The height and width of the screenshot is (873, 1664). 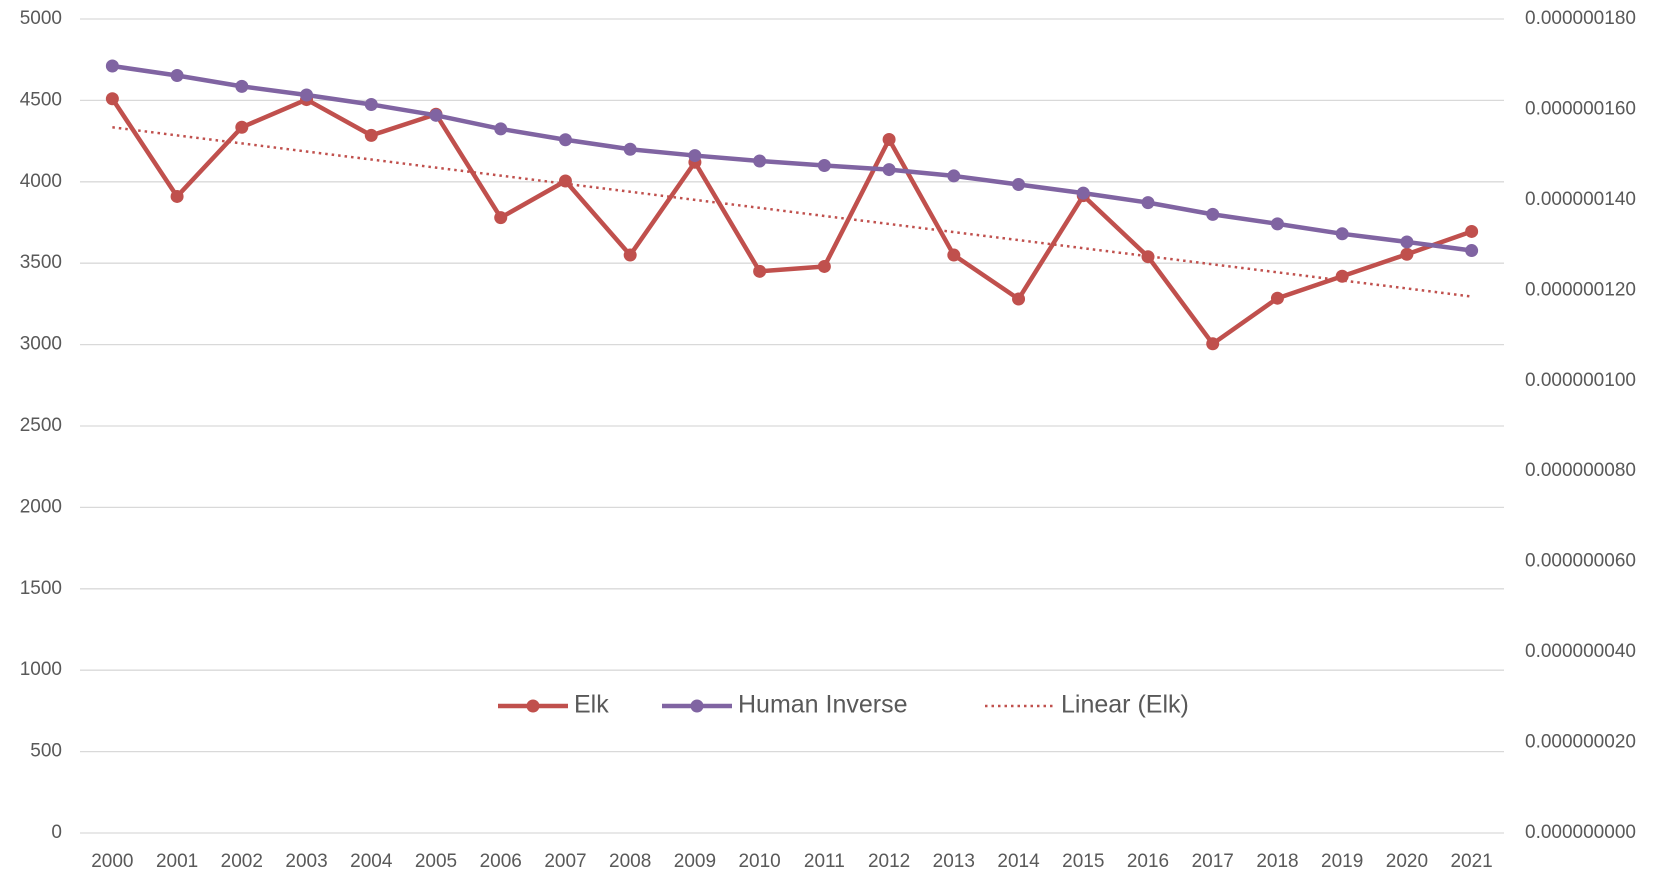 What do you see at coordinates (41, 262) in the screenshot?
I see `y-tick-label: 3500` at bounding box center [41, 262].